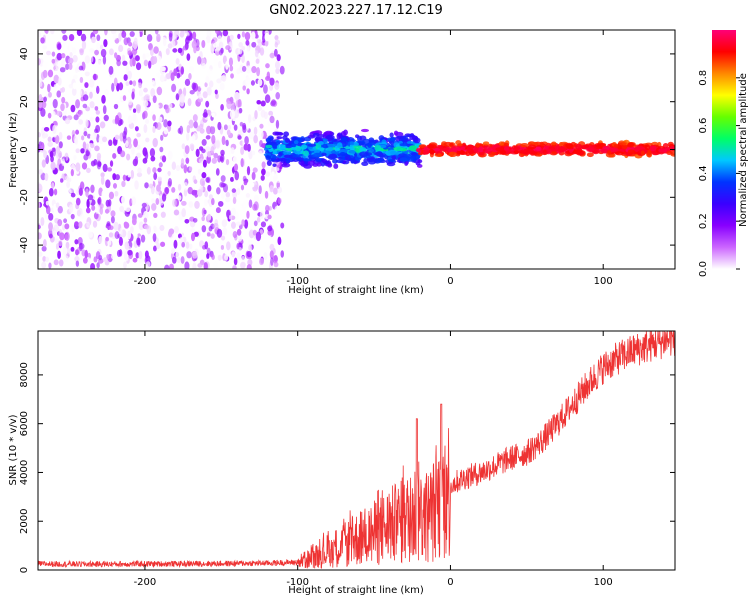 This screenshot has width=750, height=600. I want to click on y-tick-label: 0, so click(24, 570).